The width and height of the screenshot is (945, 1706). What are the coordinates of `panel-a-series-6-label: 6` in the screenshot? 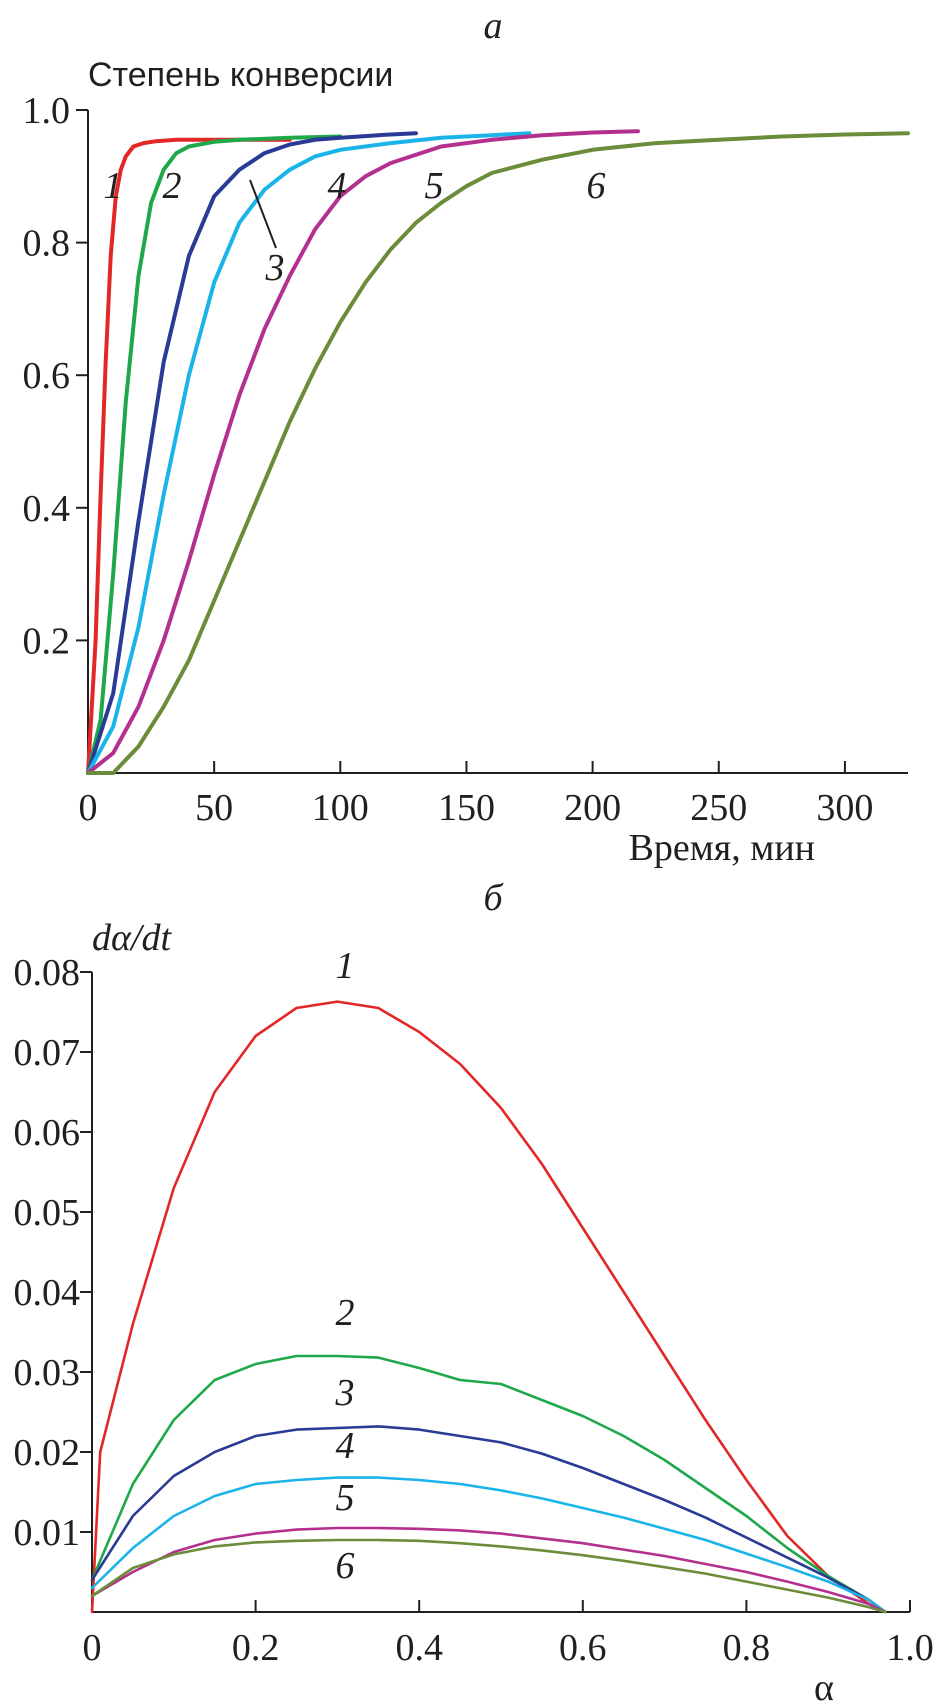 It's located at (596, 186).